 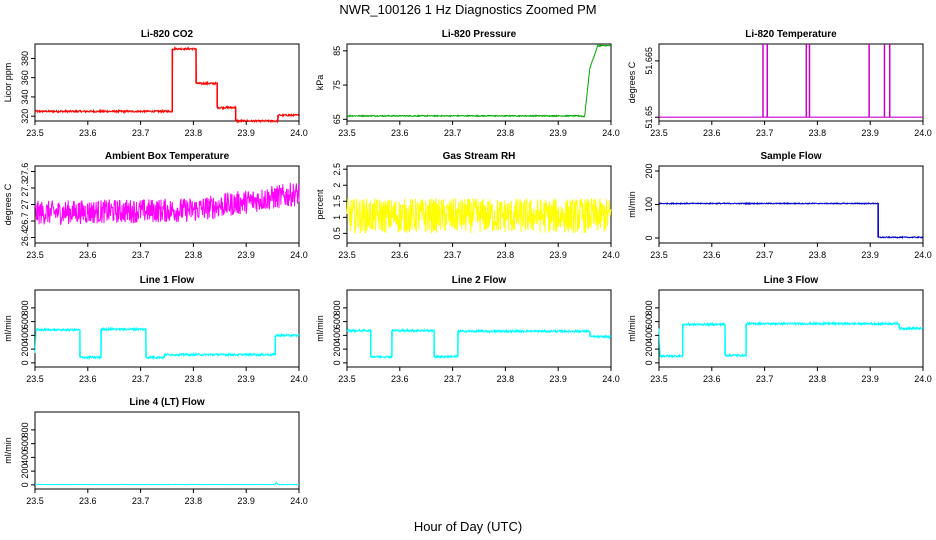 What do you see at coordinates (468, 526) in the screenshot?
I see `x-axis-label: Hour of Day (UTC)` at bounding box center [468, 526].